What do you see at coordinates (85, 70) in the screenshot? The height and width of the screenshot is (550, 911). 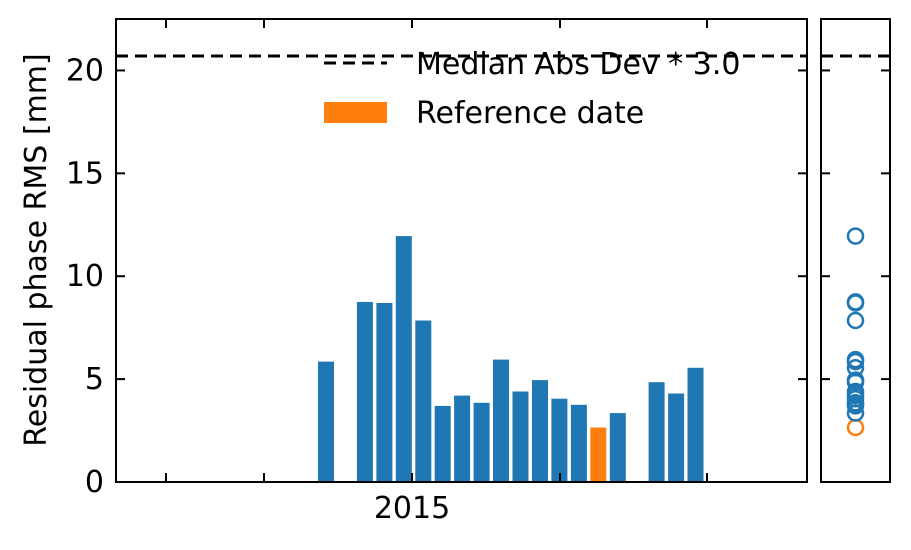 I see `y-tick-label: 20` at bounding box center [85, 70].